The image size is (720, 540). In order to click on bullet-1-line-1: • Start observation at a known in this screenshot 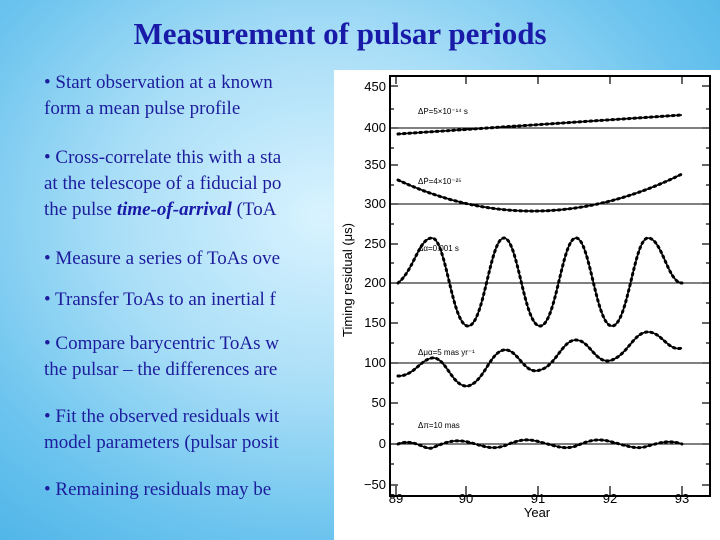, I will do `click(158, 82)`.